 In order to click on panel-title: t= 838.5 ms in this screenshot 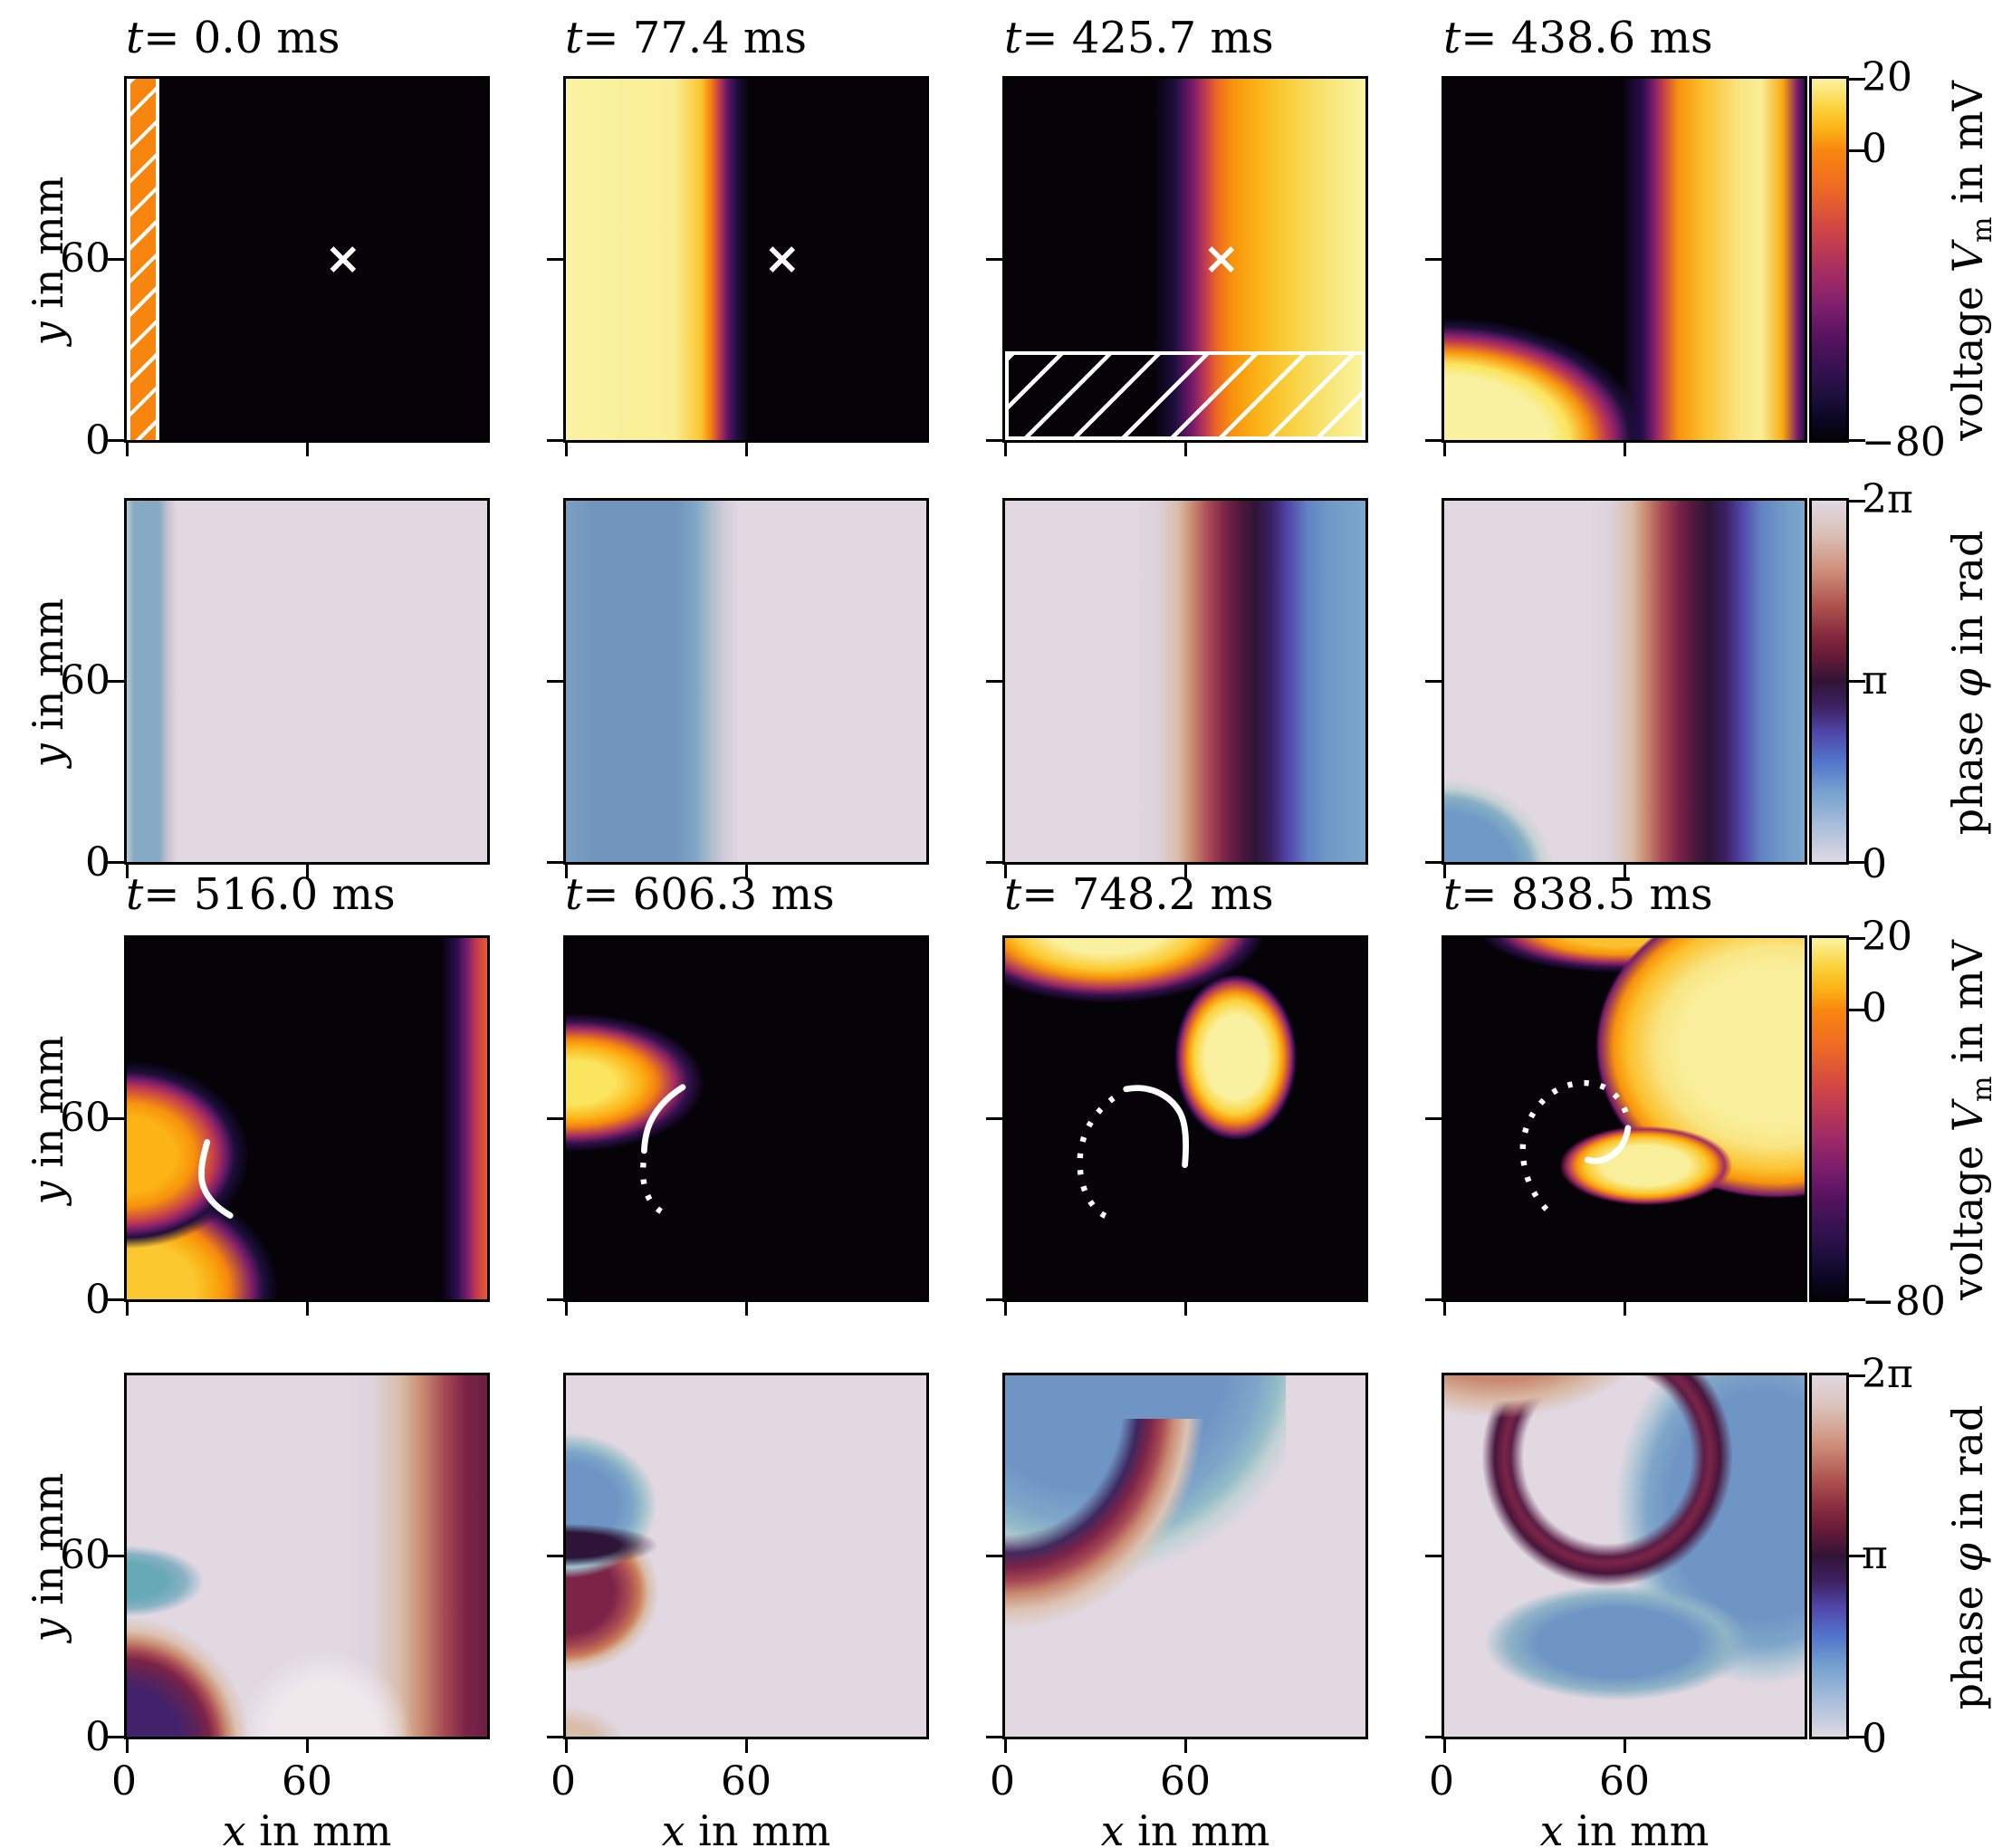, I will do `click(1578, 894)`.